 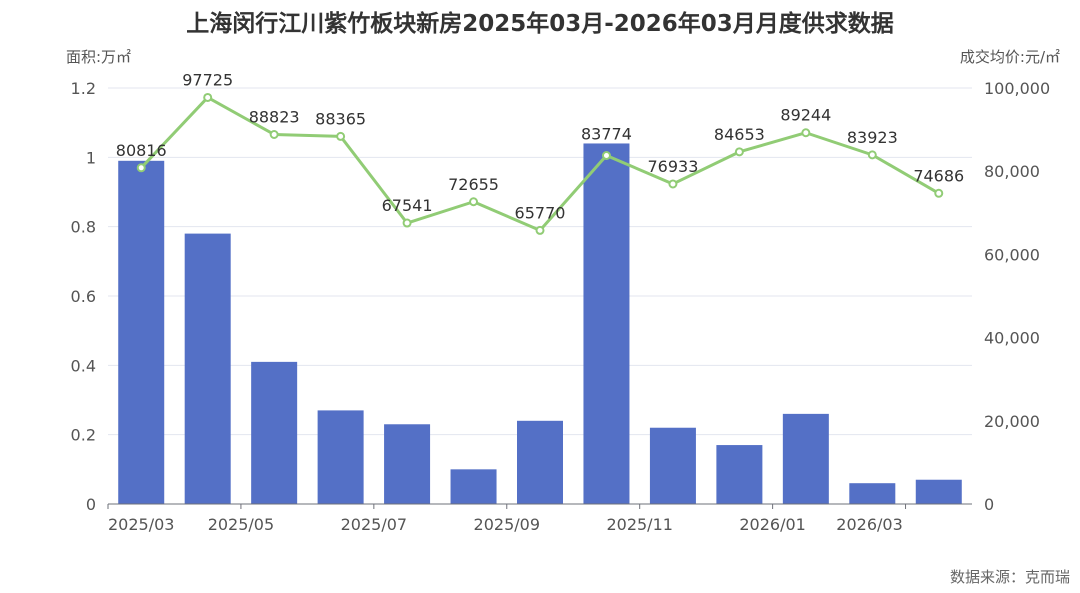 What do you see at coordinates (91, 504) in the screenshot?
I see `y-left-tick-label: 0` at bounding box center [91, 504].